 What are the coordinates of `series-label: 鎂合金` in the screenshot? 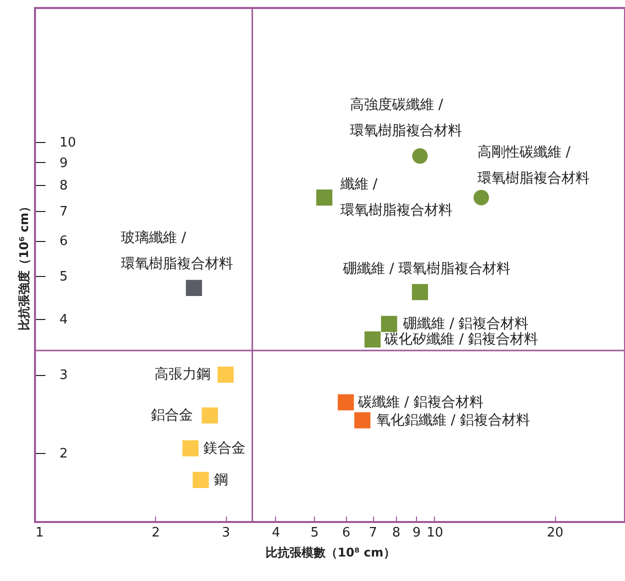 It's located at (224, 448).